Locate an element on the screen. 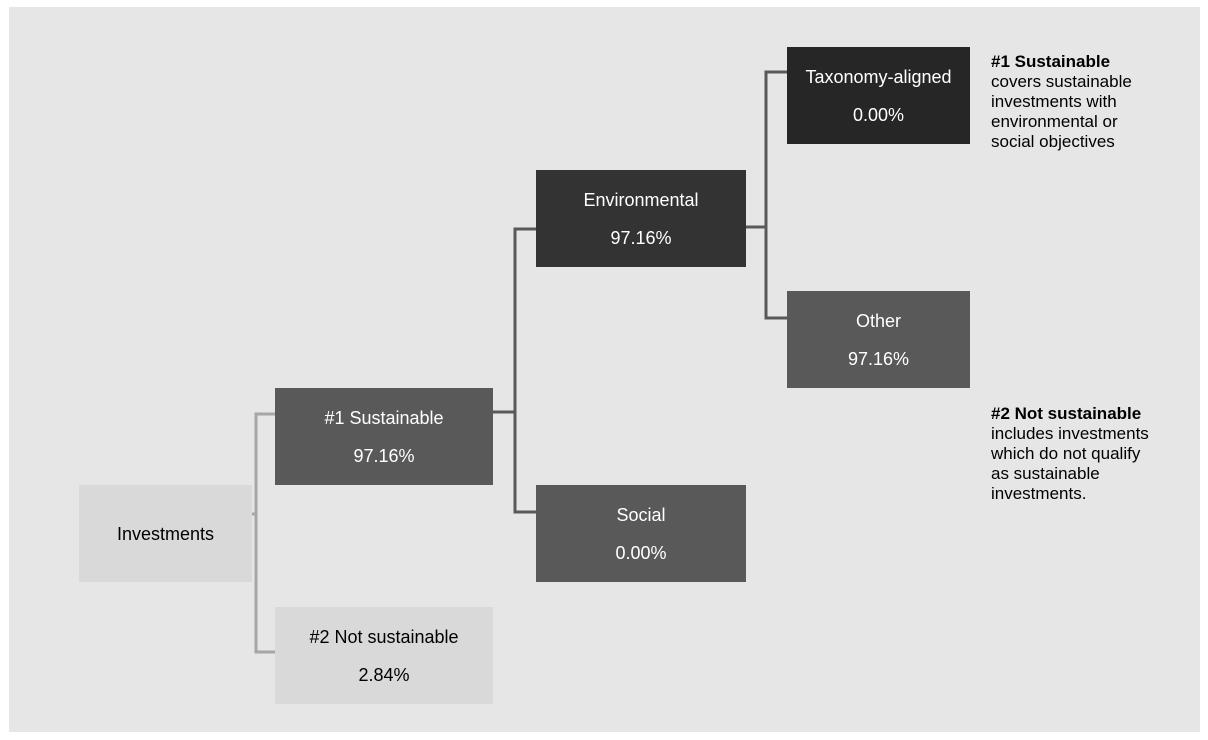 The image size is (1208, 740). node-taxonomy-aligned: Taxonomy-aligned 0.00% is located at coordinates (878, 95).